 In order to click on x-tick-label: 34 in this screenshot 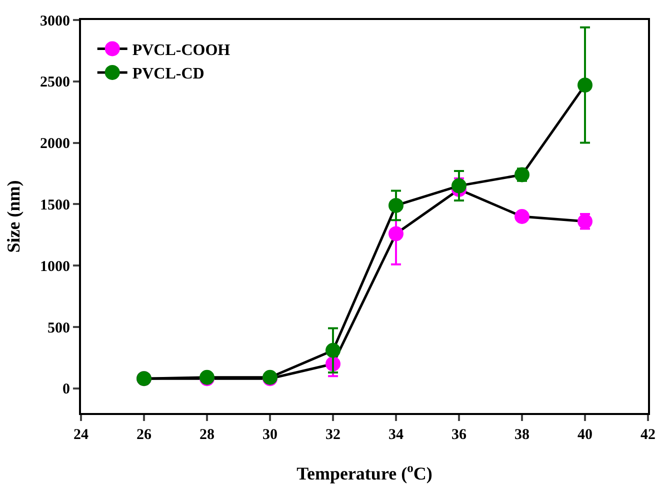, I will do `click(396, 435)`.